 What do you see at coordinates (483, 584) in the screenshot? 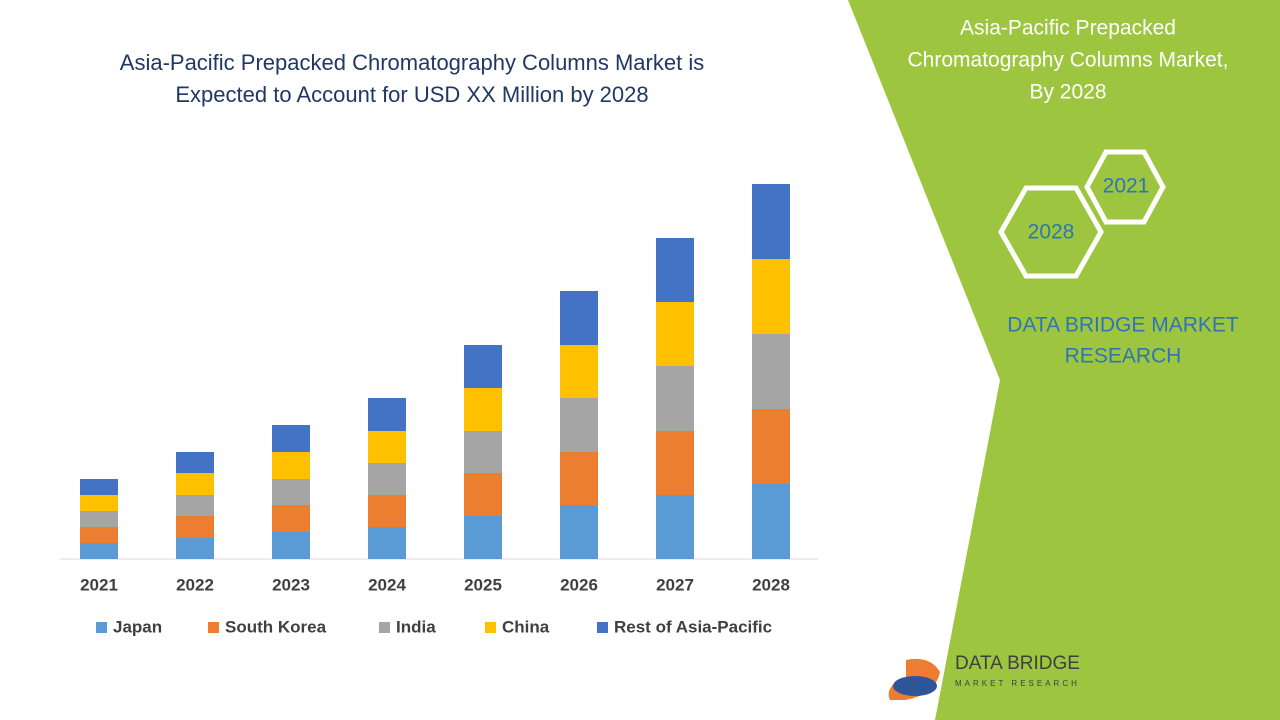
I see `x-tick-label: 2025` at bounding box center [483, 584].